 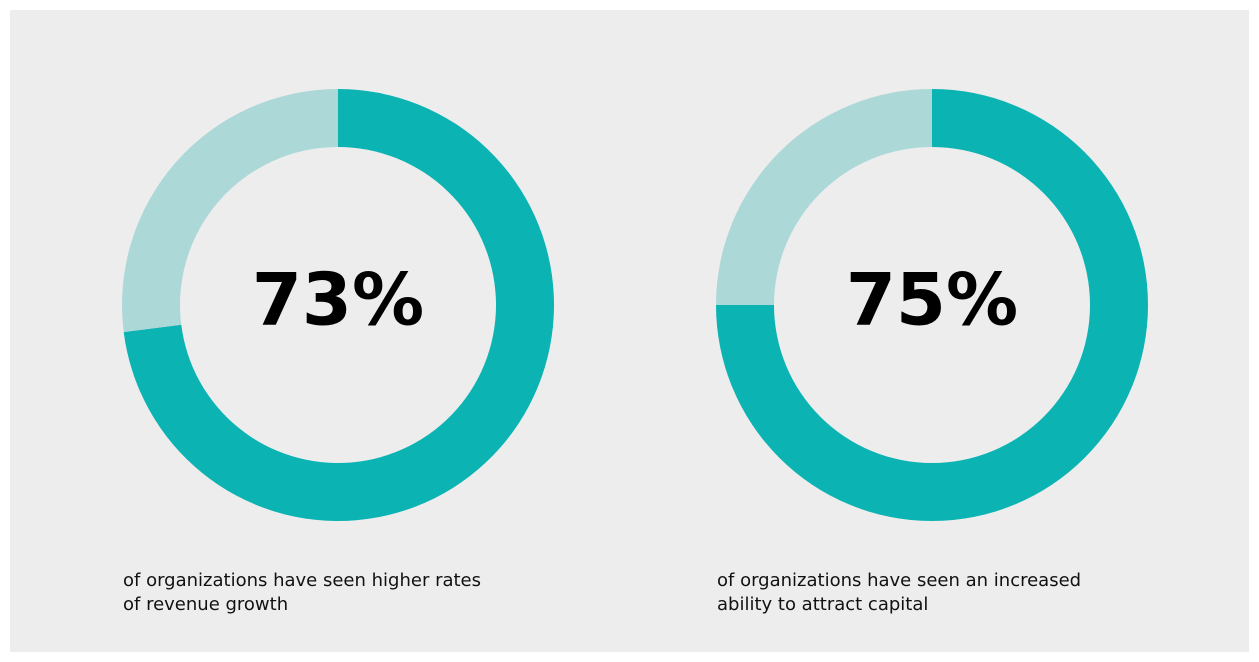 I want to click on center-value: 73%, so click(x=338, y=300).